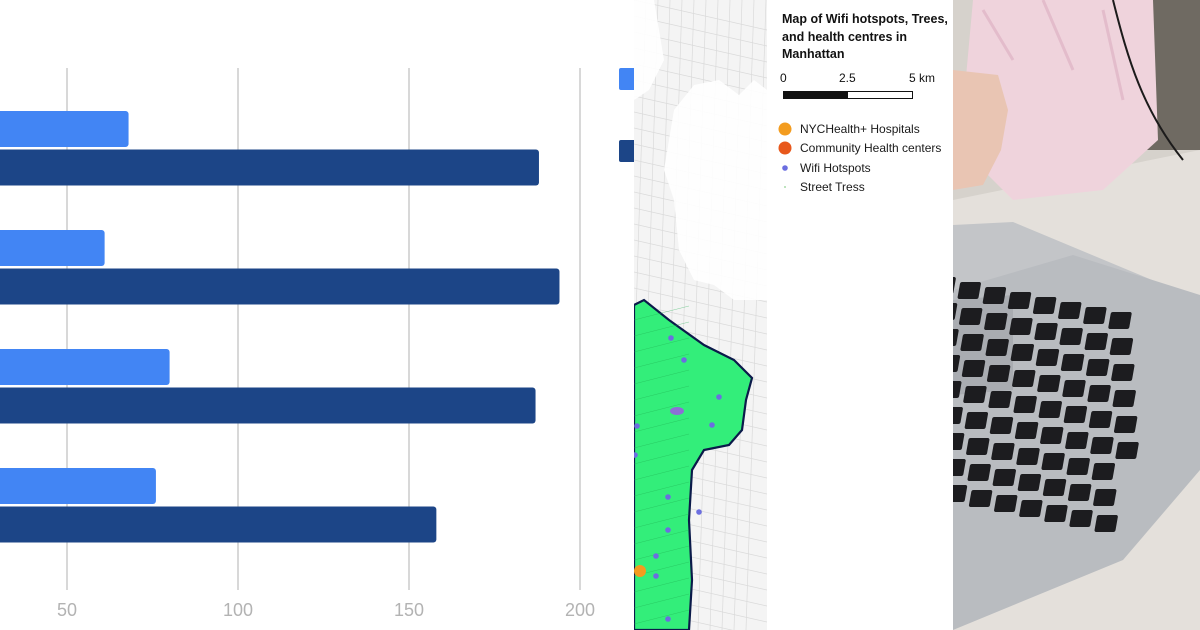 The width and height of the screenshot is (1200, 630). I want to click on legend-label-community-health: Community Health centers, so click(871, 148).